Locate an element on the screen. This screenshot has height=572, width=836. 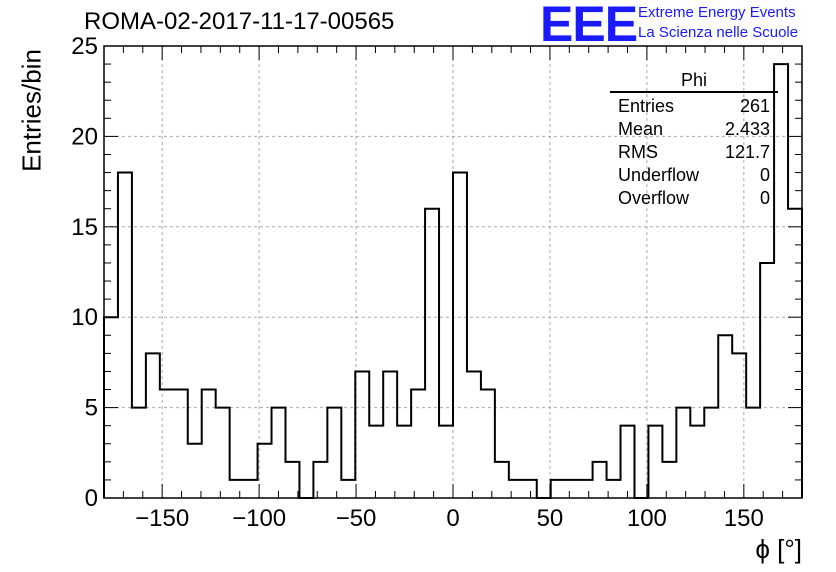
stats-value: 121.7 is located at coordinates (747, 152).